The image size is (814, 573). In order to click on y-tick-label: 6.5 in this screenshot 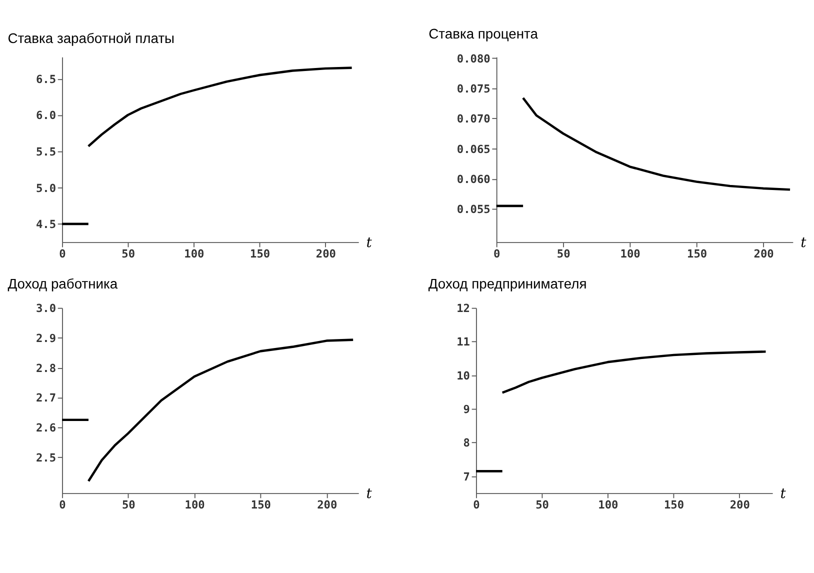, I will do `click(46, 79)`.